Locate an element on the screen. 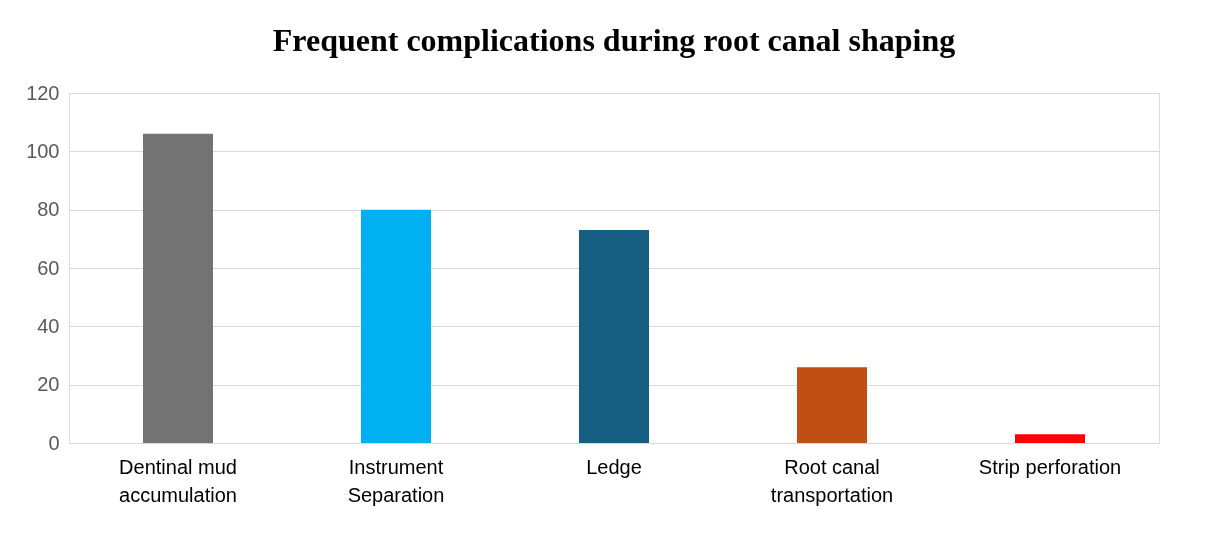 The image size is (1227, 560). y-tick-label: 0 is located at coordinates (54, 442).